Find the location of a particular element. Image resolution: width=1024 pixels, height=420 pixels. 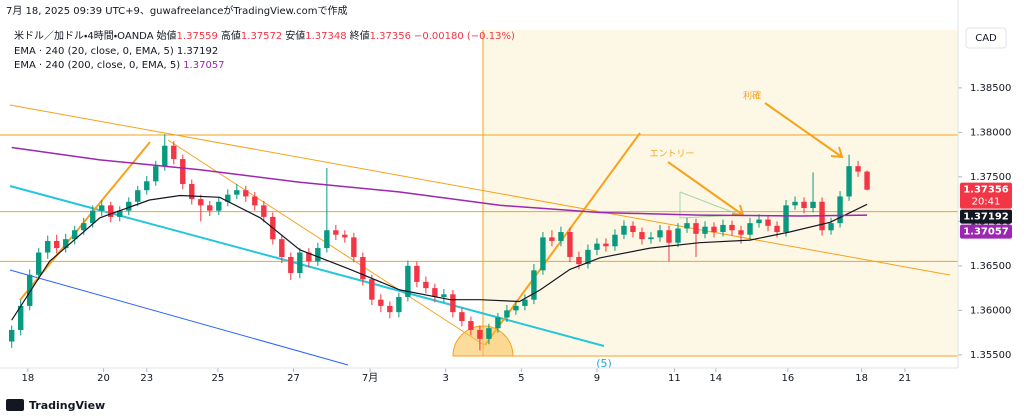

price-label: 1.37057 is located at coordinates (986, 232).